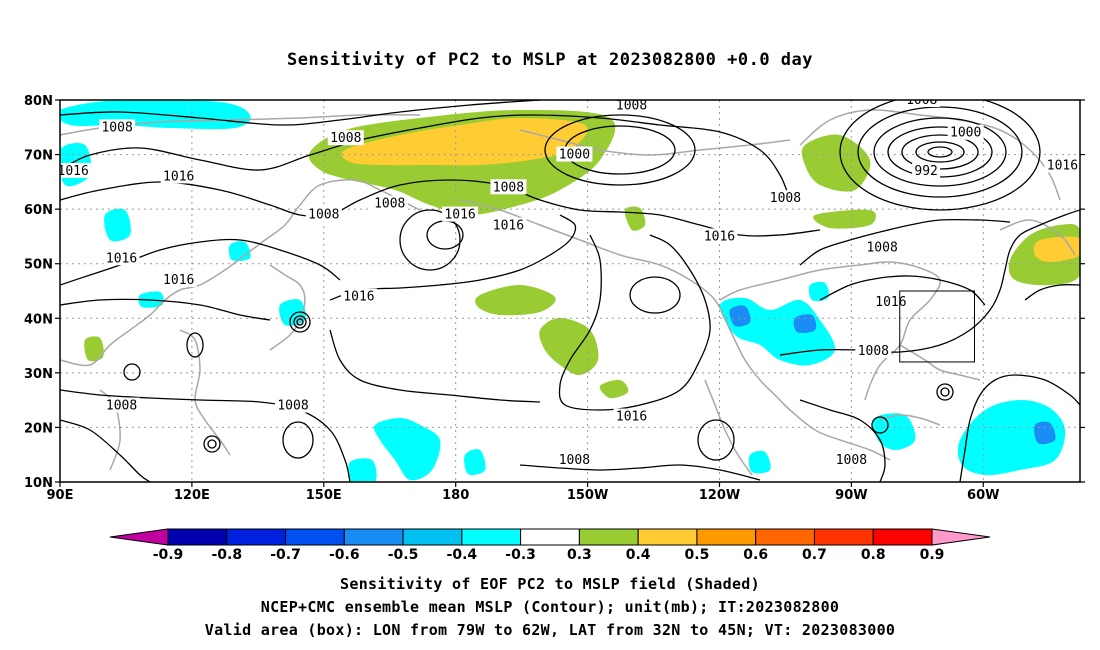  I want to click on colorbar-label: -0.7, so click(285, 555).